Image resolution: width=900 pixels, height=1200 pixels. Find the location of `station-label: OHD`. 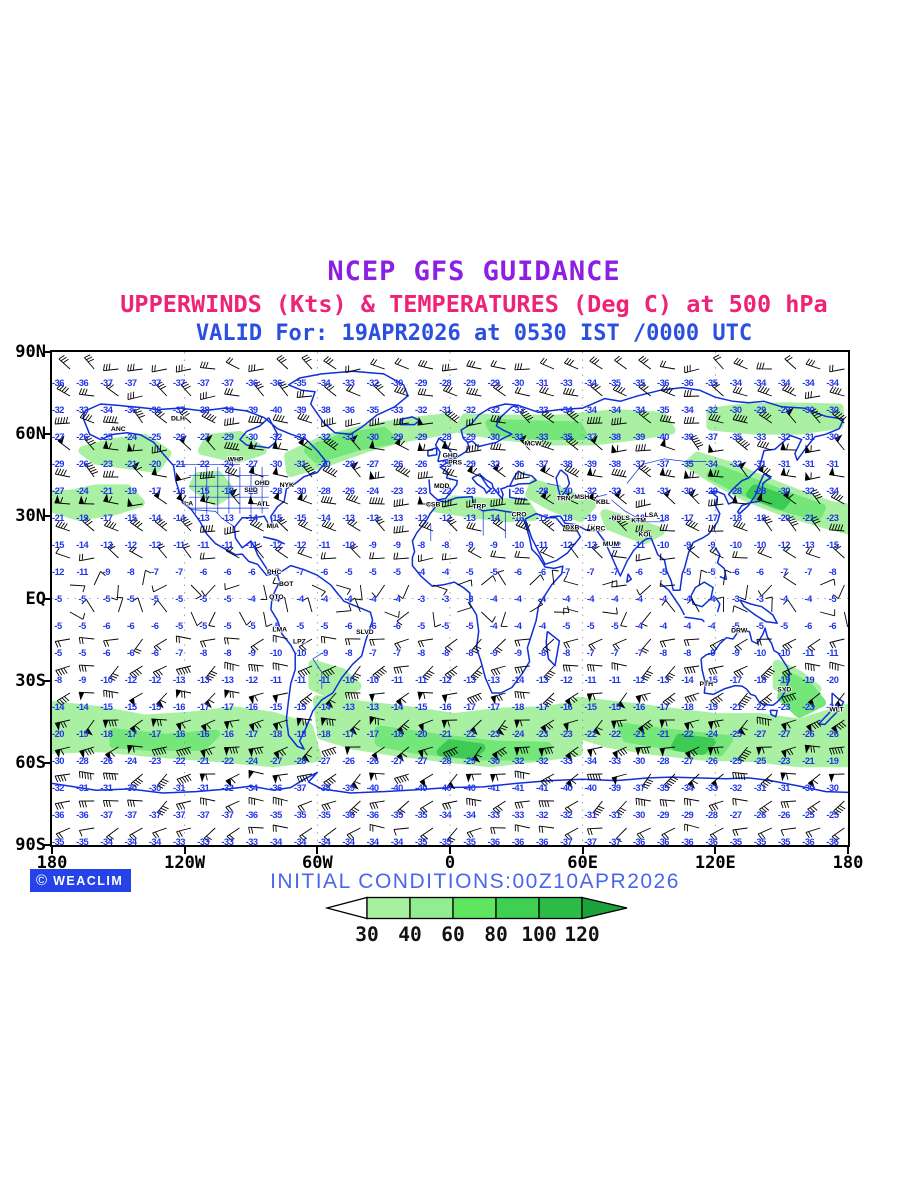

station-label: OHD is located at coordinates (262, 483).